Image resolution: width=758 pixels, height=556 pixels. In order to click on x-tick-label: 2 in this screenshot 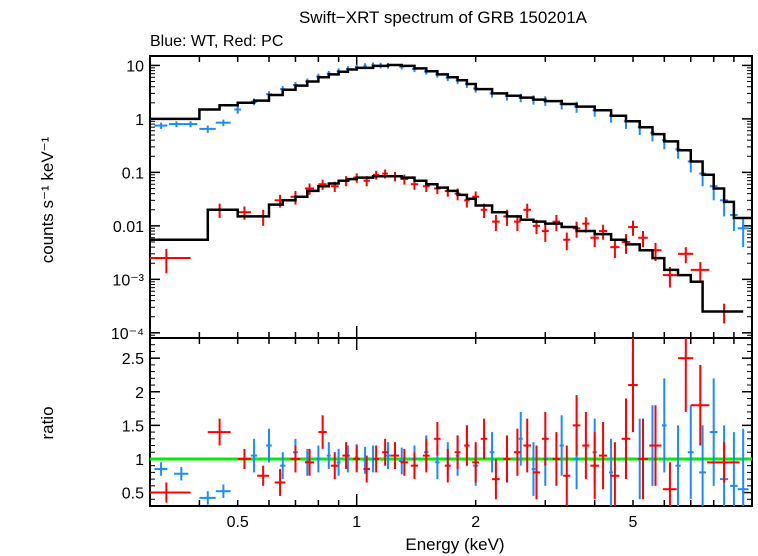, I will do `click(475, 522)`.